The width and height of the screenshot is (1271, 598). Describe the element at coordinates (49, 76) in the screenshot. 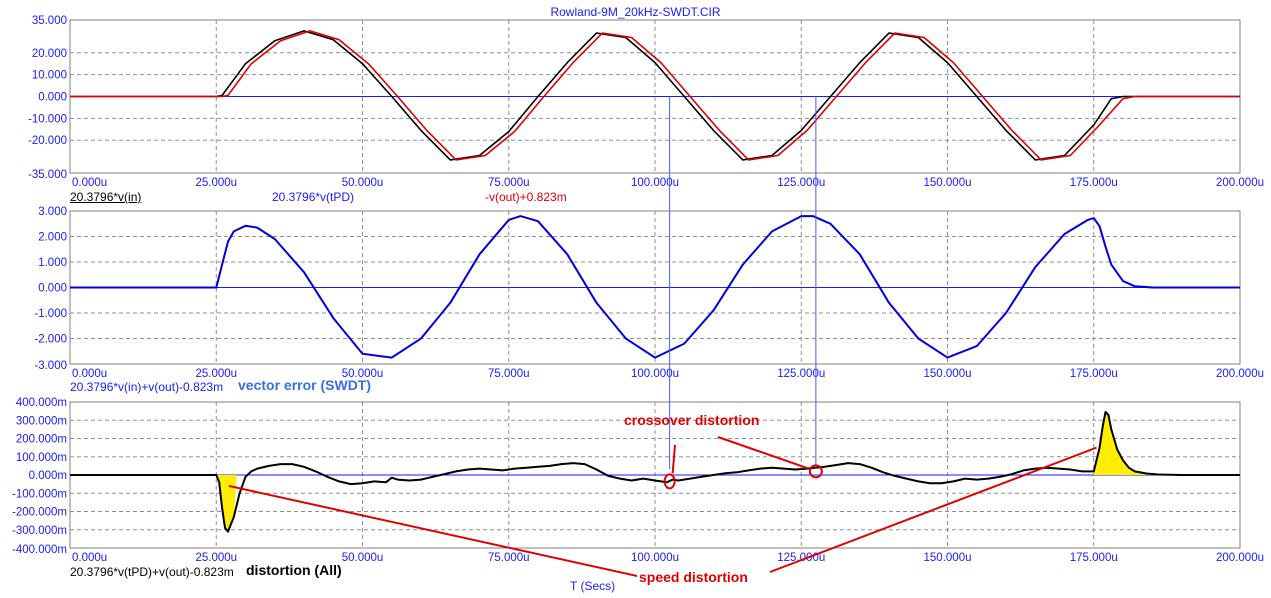

I see `y-tick-label: 10.000` at that location.